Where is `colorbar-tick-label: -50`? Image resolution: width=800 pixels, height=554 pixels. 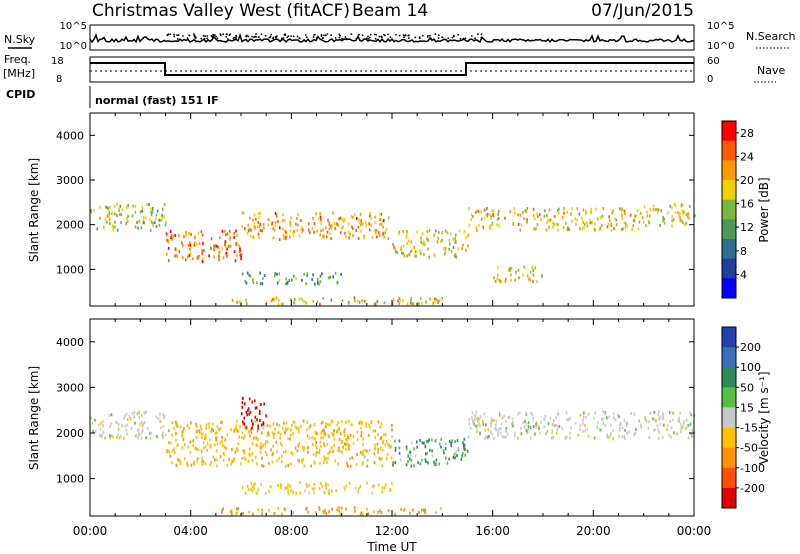 colorbar-tick-label: -50 is located at coordinates (749, 448).